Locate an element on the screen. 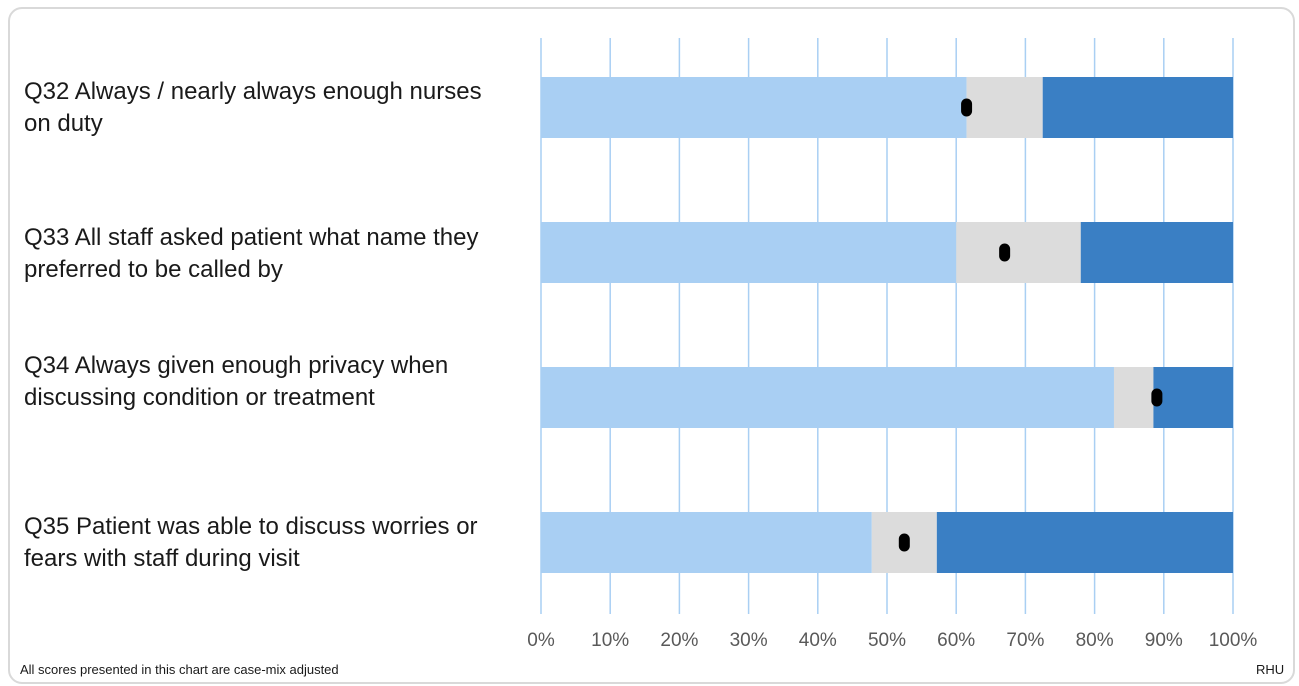 This screenshot has width=1299, height=686. x-tick-label: 10% is located at coordinates (610, 640).